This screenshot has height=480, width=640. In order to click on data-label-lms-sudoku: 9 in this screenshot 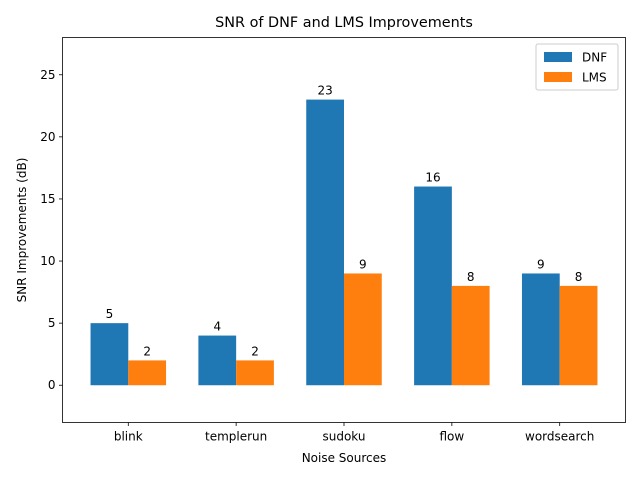, I will do `click(363, 264)`.